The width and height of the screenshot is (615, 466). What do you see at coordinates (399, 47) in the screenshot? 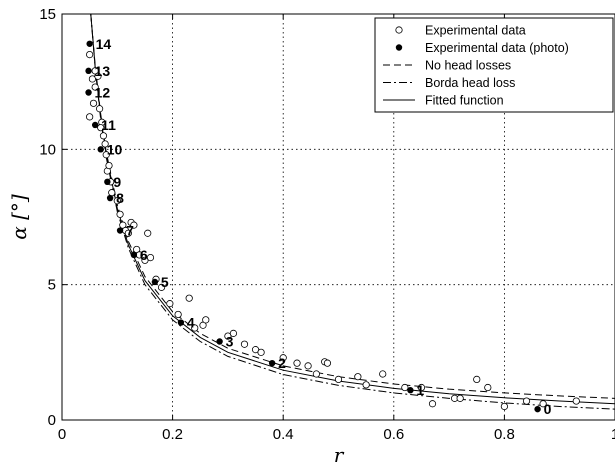
I see `legend-filled-circle-icon` at bounding box center [399, 47].